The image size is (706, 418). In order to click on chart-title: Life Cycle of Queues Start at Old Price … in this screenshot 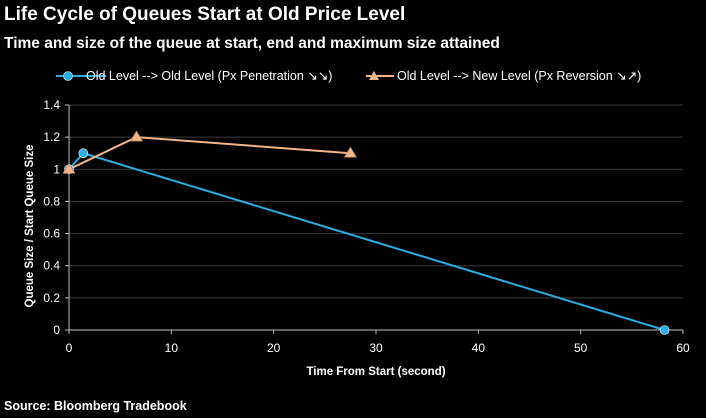, I will do `click(205, 14)`.